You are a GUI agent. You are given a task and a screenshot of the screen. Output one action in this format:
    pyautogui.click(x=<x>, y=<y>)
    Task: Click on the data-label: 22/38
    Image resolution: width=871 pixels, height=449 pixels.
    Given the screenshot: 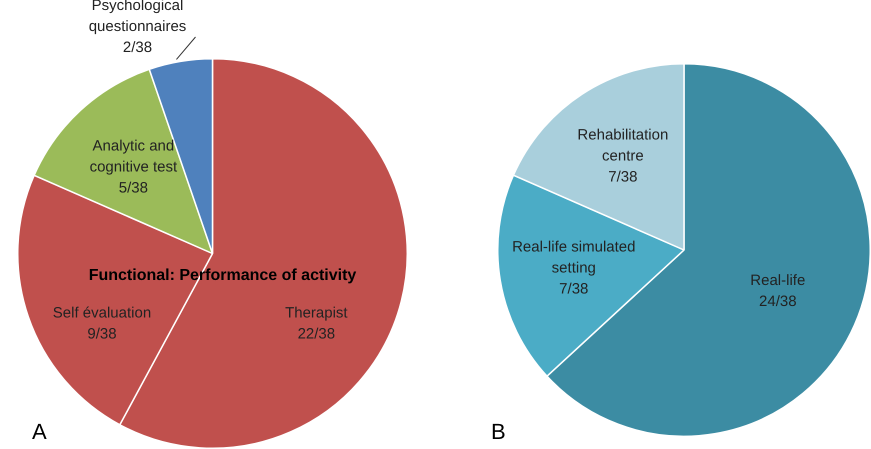 What is the action you would take?
    pyautogui.click(x=317, y=334)
    